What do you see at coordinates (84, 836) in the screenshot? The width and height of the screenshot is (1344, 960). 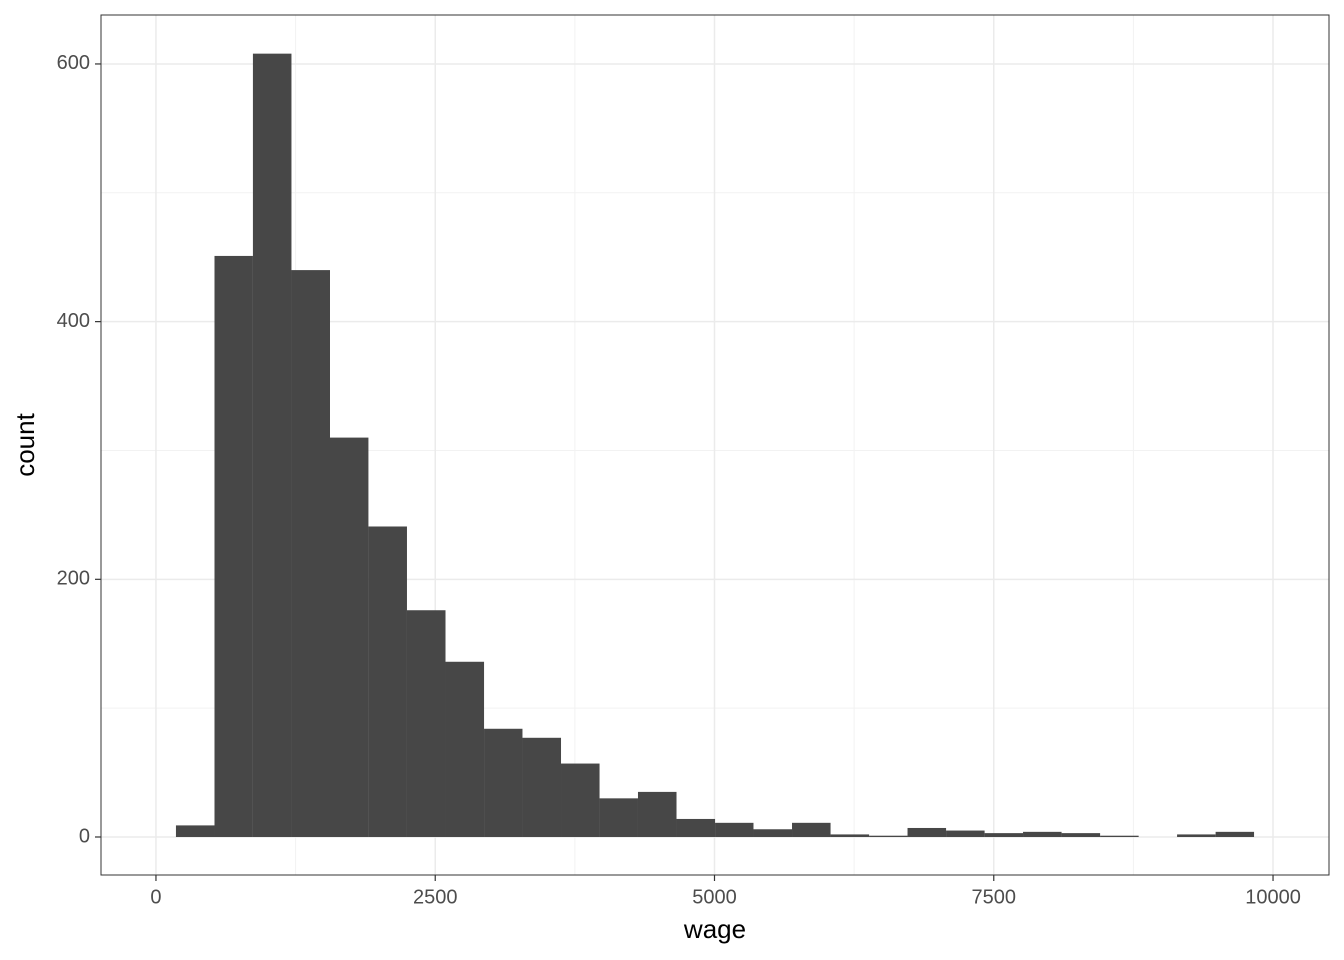 I see `y-tick-label: 0` at bounding box center [84, 836].